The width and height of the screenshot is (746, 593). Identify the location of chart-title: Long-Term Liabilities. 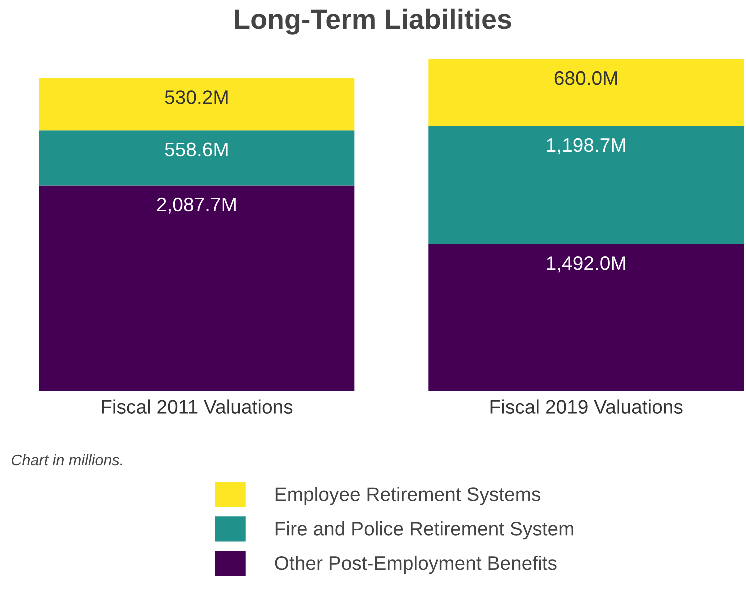
(373, 21).